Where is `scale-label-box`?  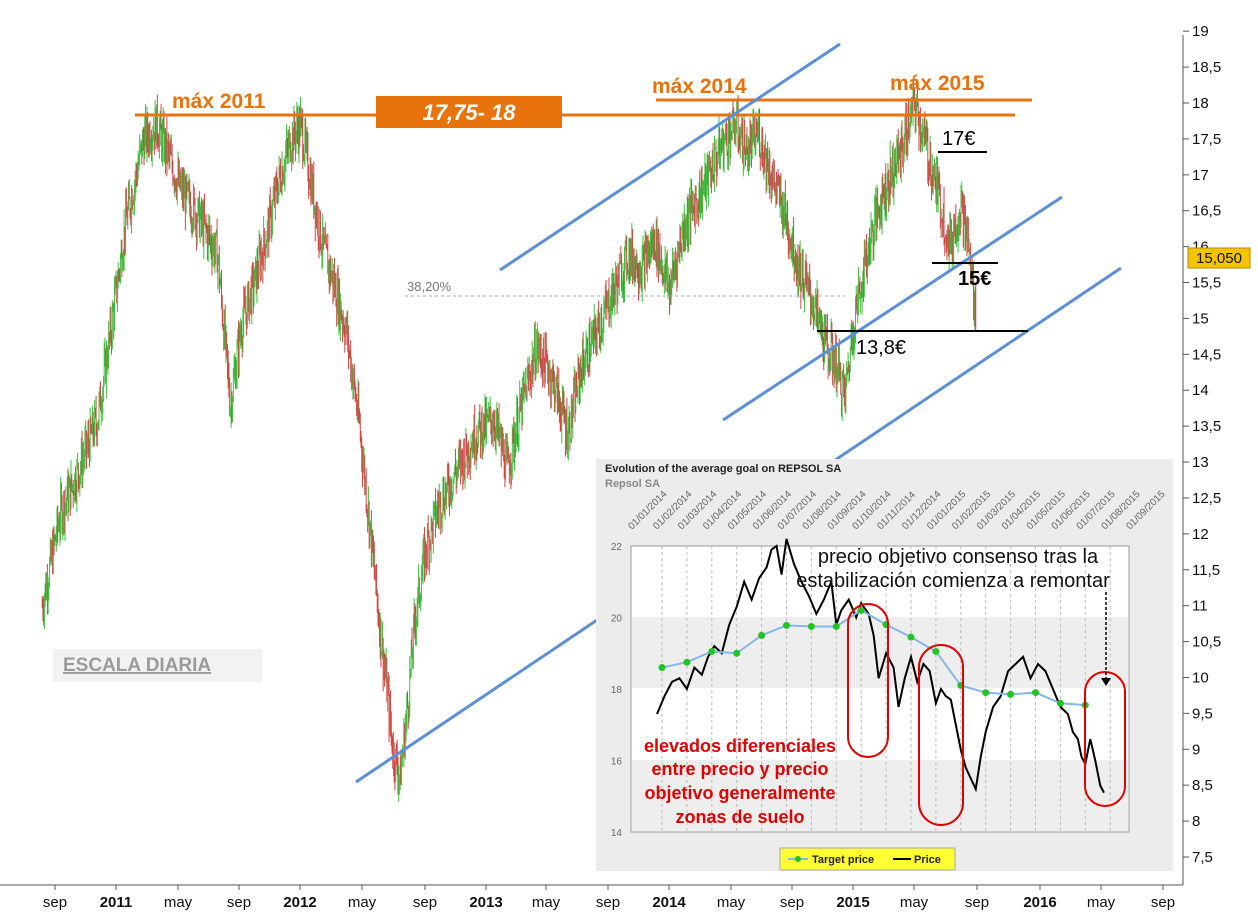 scale-label-box is located at coordinates (157, 665).